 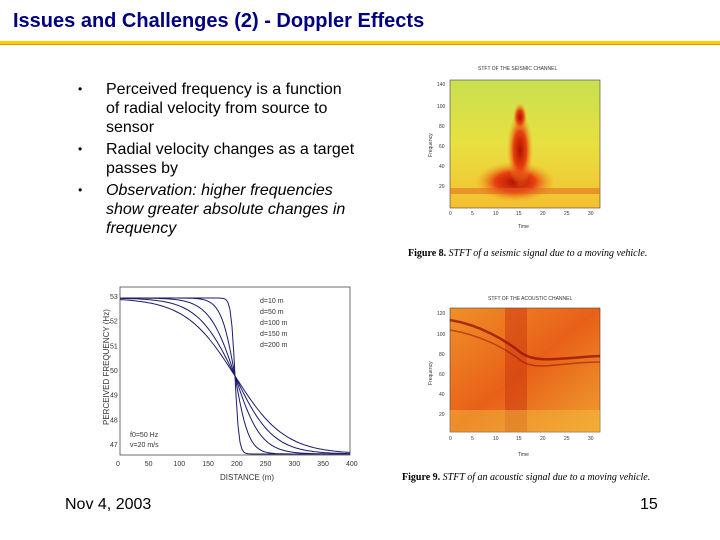 I want to click on param-f0: f0=50 Hz, so click(x=144, y=435).